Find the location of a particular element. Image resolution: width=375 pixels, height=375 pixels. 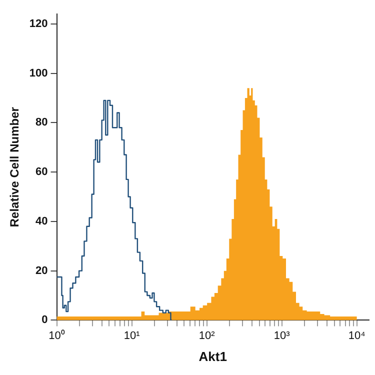

x-tick-label: 10¹ is located at coordinates (132, 336).